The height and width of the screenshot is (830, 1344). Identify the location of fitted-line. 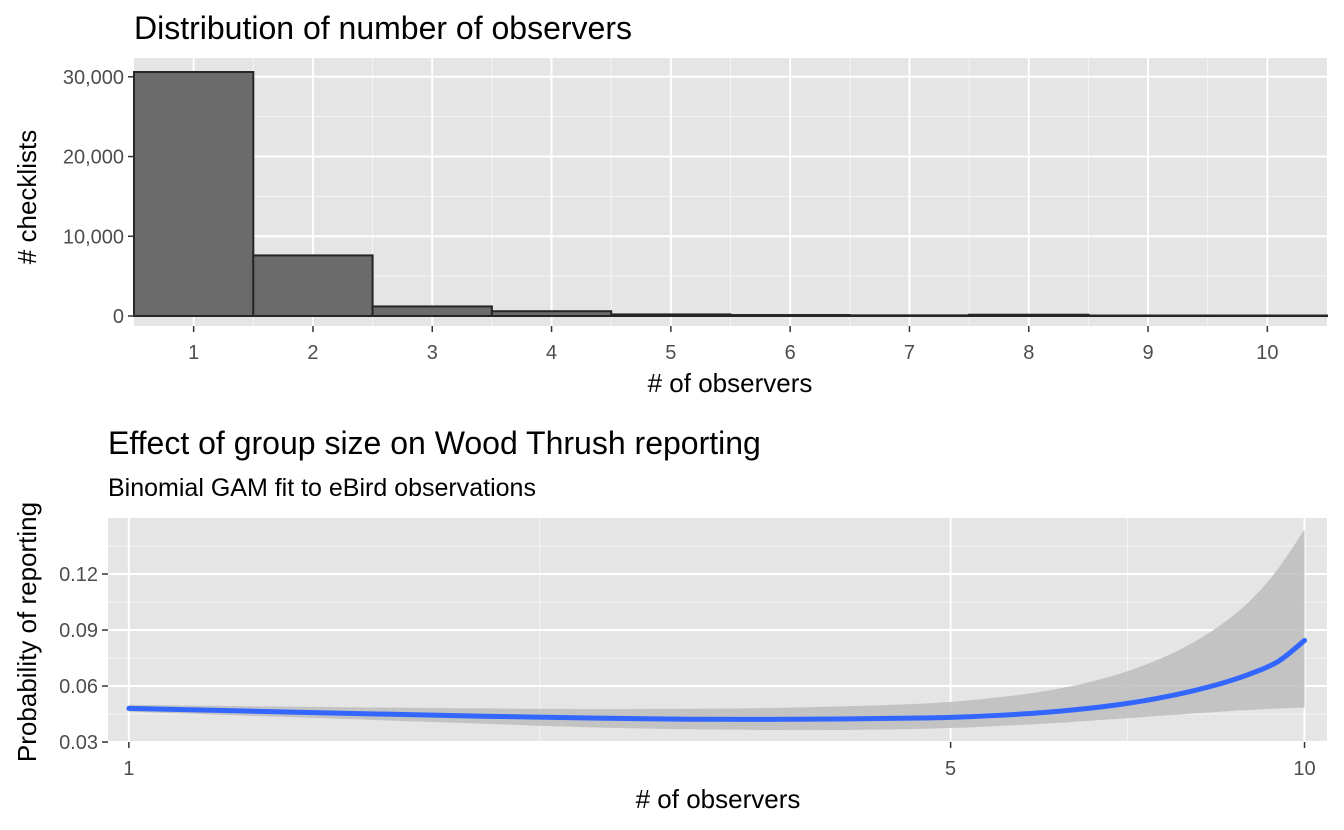
(717, 679).